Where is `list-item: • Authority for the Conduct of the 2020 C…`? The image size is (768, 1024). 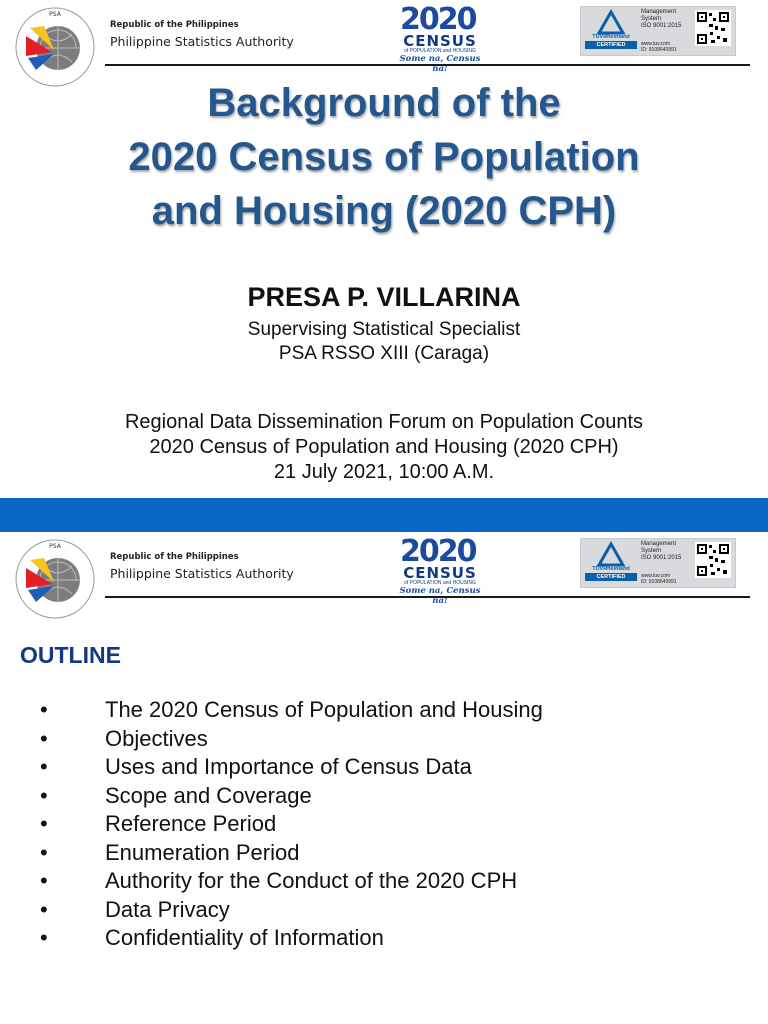
list-item: • Authority for the Conduct of the 2020 C… is located at coordinates (291, 881).